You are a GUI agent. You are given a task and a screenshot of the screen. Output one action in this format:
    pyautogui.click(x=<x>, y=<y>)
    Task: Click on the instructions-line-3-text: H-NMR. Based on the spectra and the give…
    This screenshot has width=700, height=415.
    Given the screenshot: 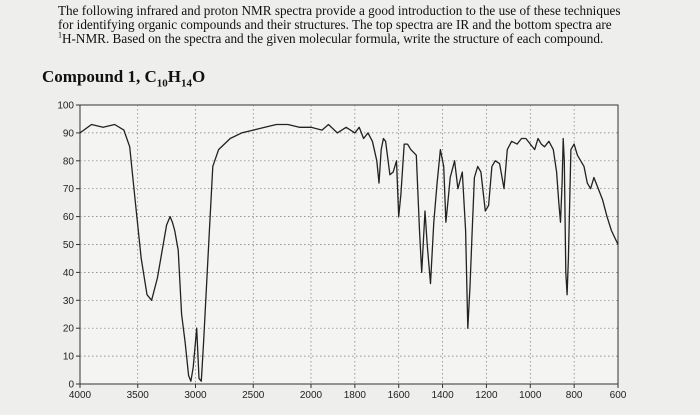 What is the action you would take?
    pyautogui.click(x=333, y=38)
    